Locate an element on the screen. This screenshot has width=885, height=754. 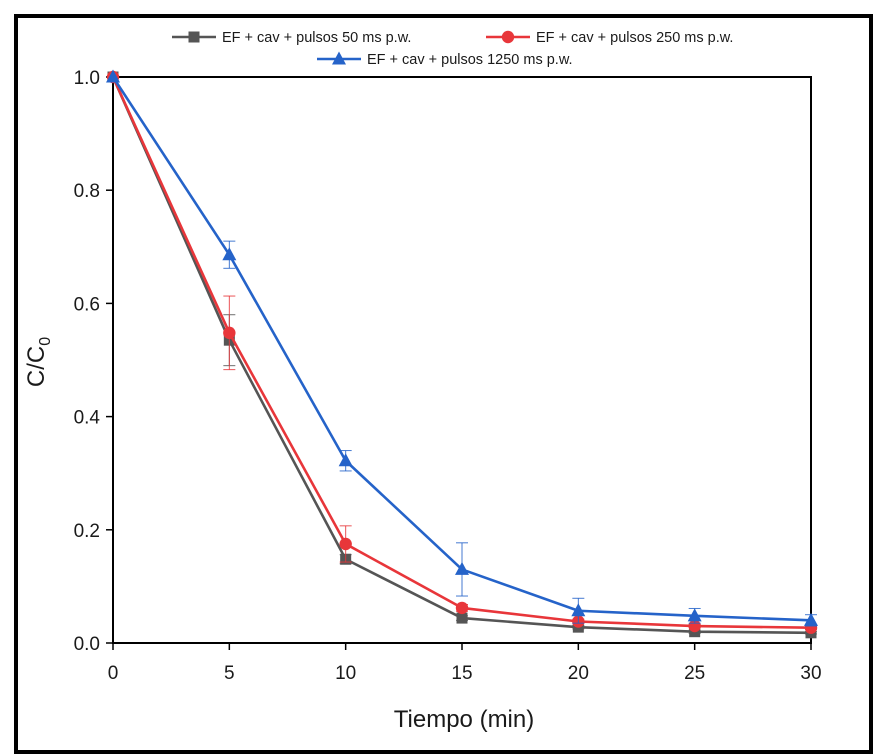
legend-label: EF + cav + pulsos 50 ms p.w. is located at coordinates (316, 38).